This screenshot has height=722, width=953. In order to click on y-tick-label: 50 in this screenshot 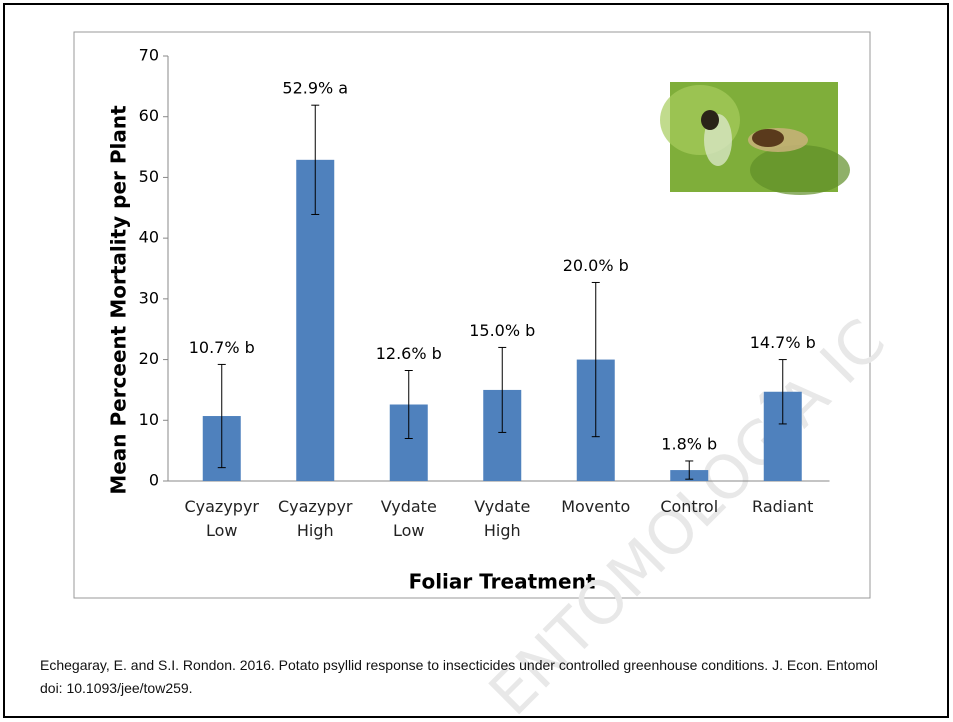, I will do `click(149, 176)`.